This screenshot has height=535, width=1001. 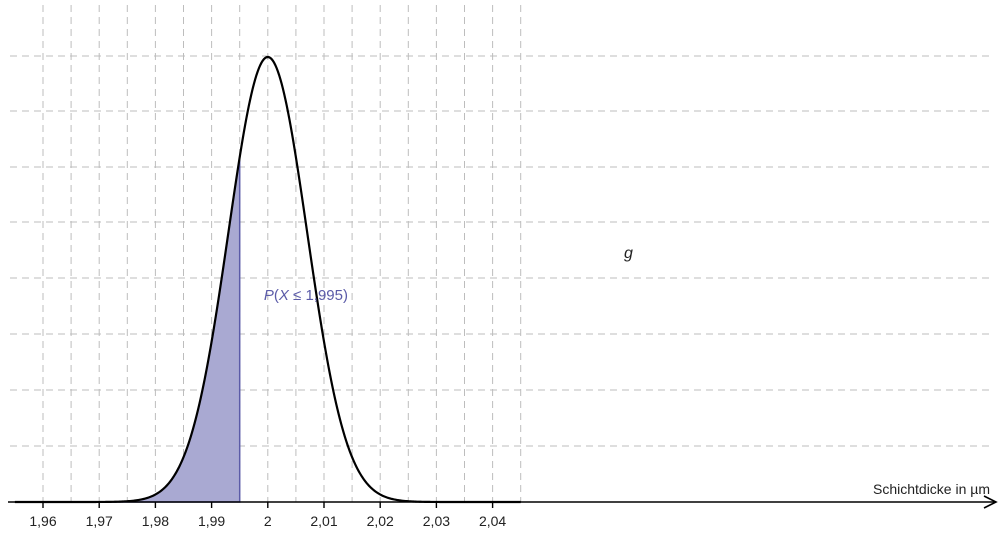 What do you see at coordinates (155, 521) in the screenshot?
I see `x-tick-label: 1,98` at bounding box center [155, 521].